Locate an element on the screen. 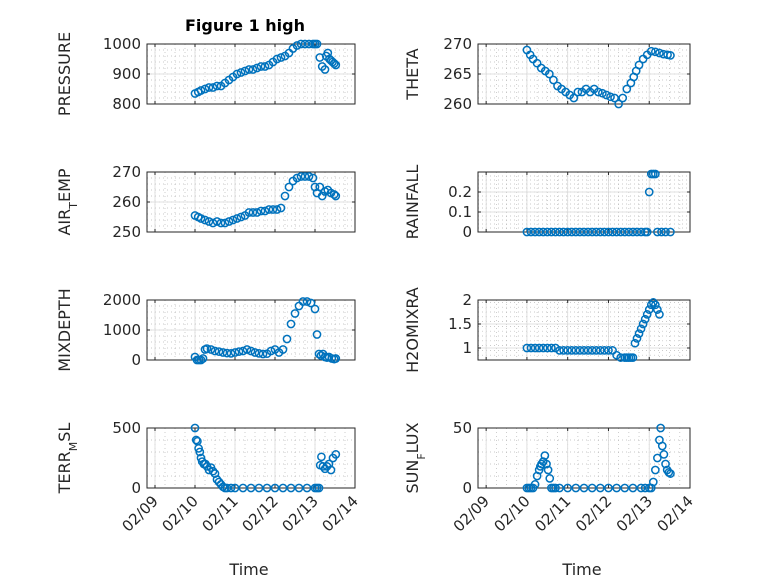  subplot-3-ytick-label: 250 is located at coordinates (126, 232).